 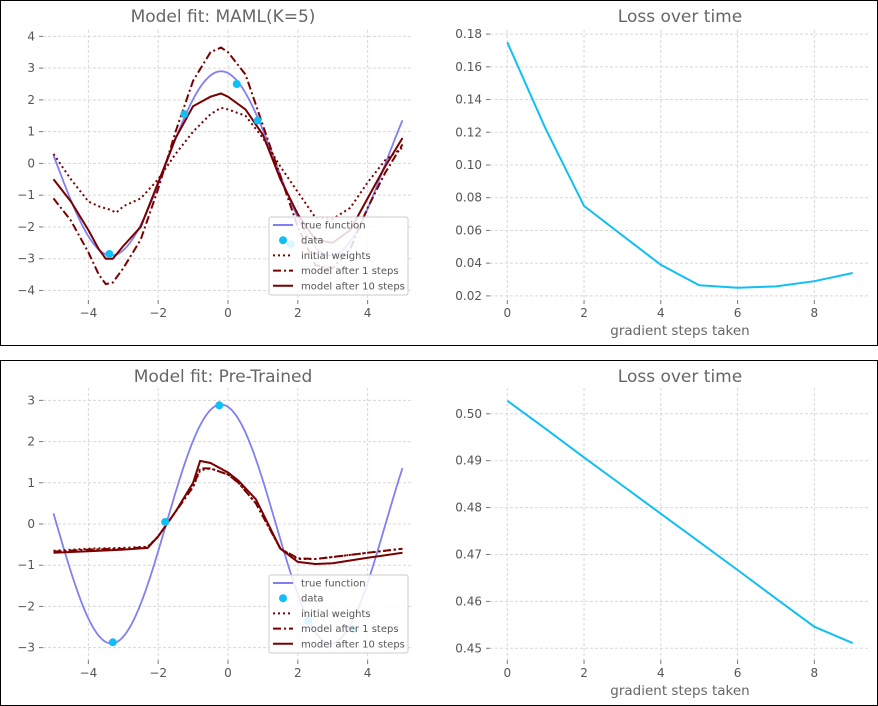 What do you see at coordinates (31, 524) in the screenshot?
I see `bottom-left-ytick-label-3: 0` at bounding box center [31, 524].